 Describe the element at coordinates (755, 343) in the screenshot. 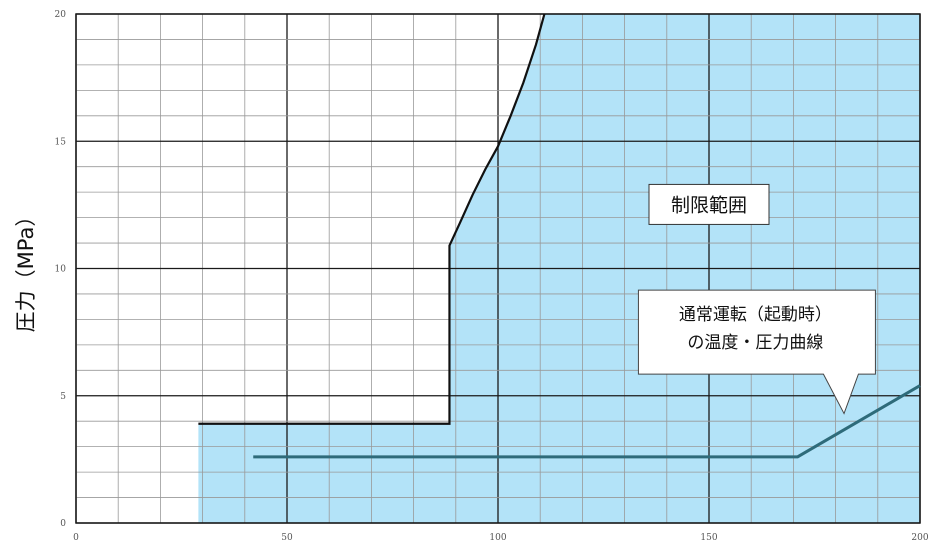

I see `callout-text-line: の温度・圧力曲線` at that location.